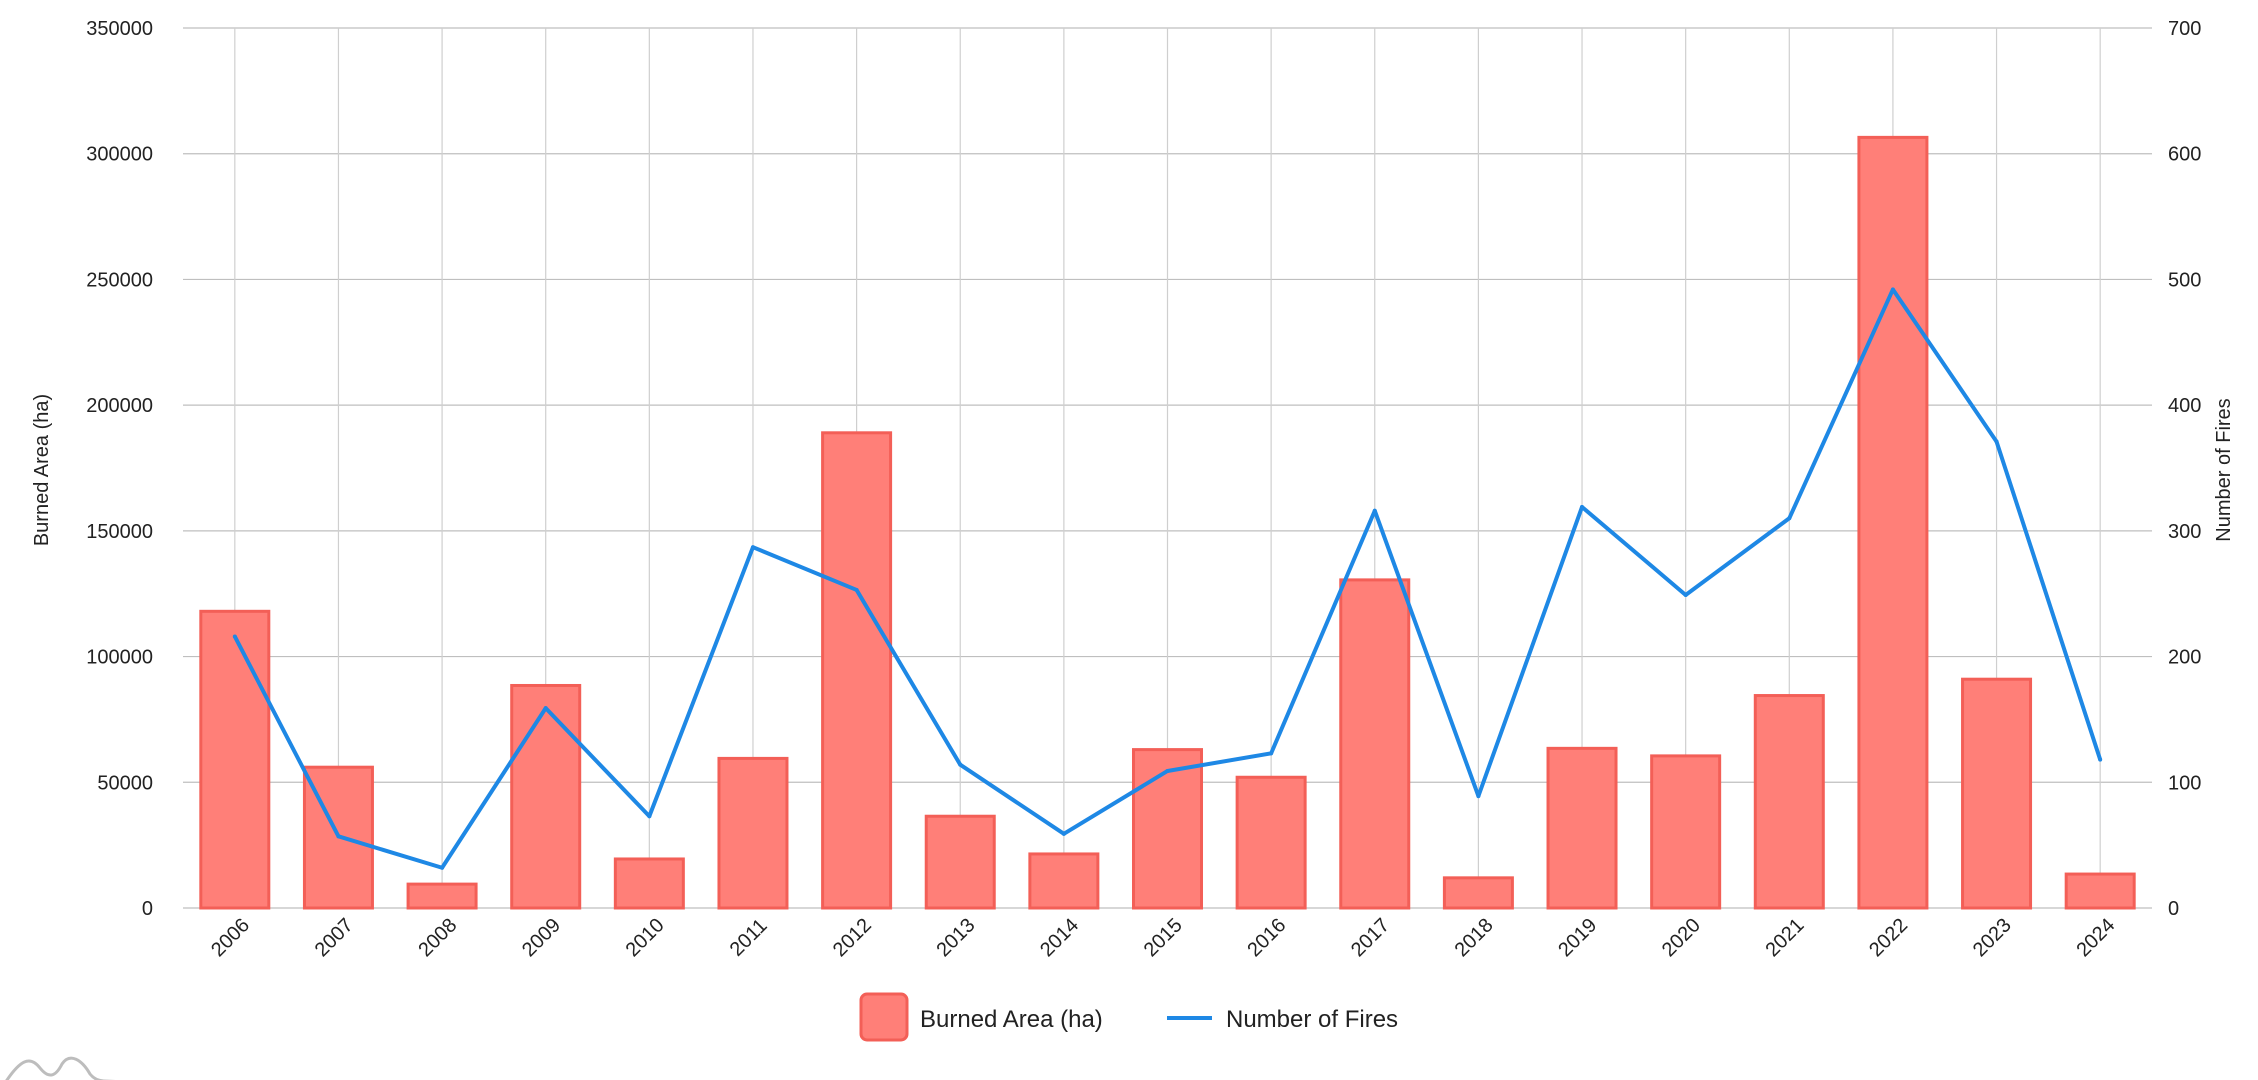  I want to click on bar-2021, so click(1789, 802).